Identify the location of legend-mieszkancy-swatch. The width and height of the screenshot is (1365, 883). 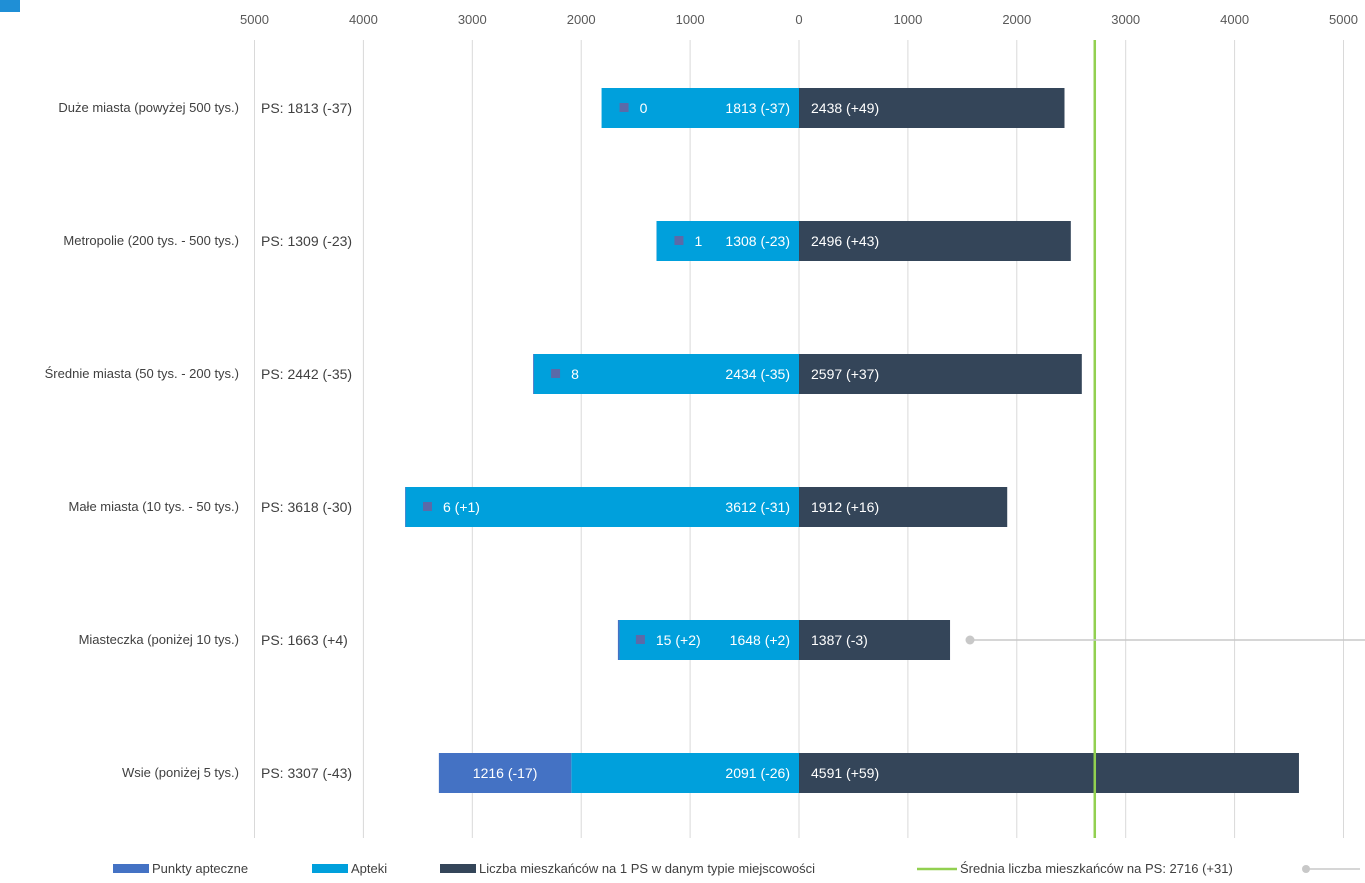
(458, 868).